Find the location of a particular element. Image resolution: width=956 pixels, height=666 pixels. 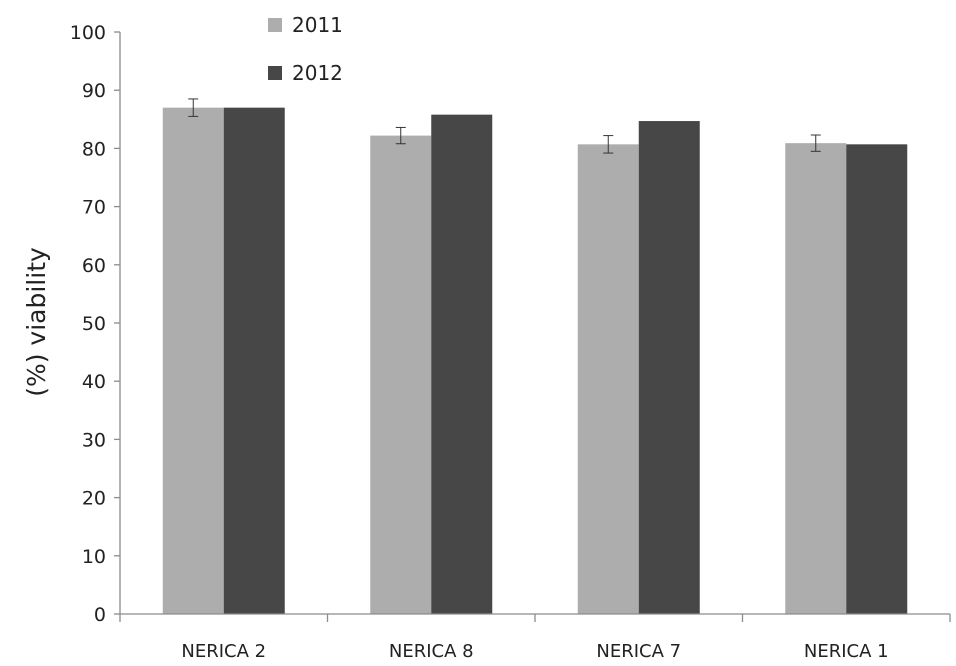

legend-swatch-2011 is located at coordinates (275, 25).